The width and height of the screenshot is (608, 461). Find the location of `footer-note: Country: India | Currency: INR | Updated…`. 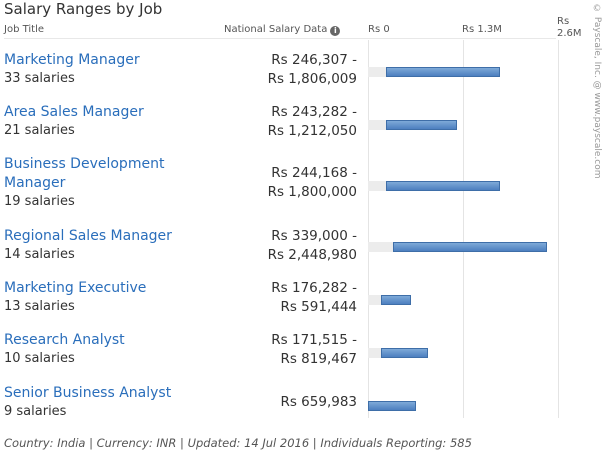

footer-note: Country: India | Currency: INR | Updated… is located at coordinates (238, 443).